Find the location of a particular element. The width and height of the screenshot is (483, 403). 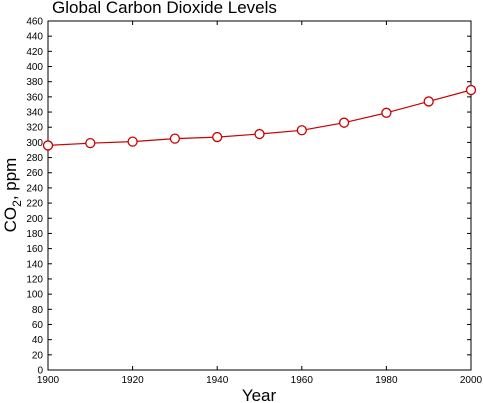

y-axis-title-subscript: 2 is located at coordinates (17, 203).